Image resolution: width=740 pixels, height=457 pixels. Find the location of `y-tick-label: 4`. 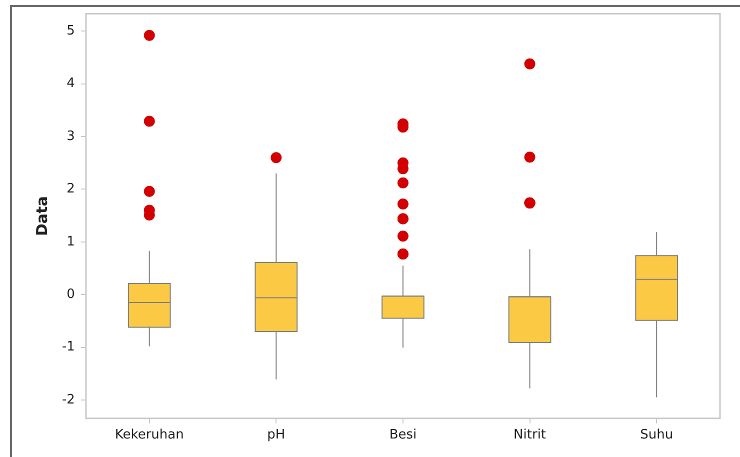

y-tick-label: 4 is located at coordinates (70, 84).